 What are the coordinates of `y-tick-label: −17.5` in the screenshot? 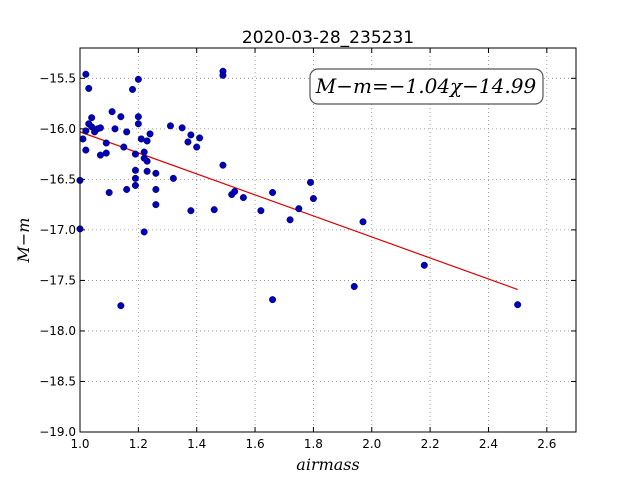 It's located at (57, 280).